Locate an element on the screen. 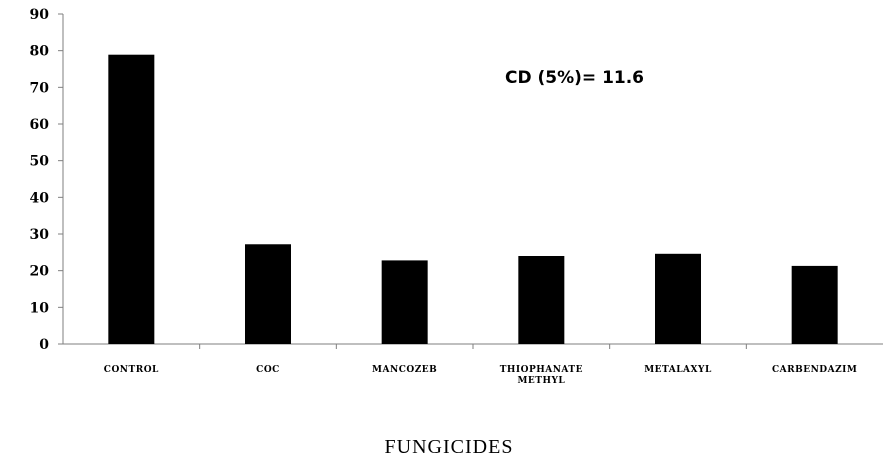 Image resolution: width=883 pixels, height=461 pixels. bar-mancozeb is located at coordinates (404, 302).